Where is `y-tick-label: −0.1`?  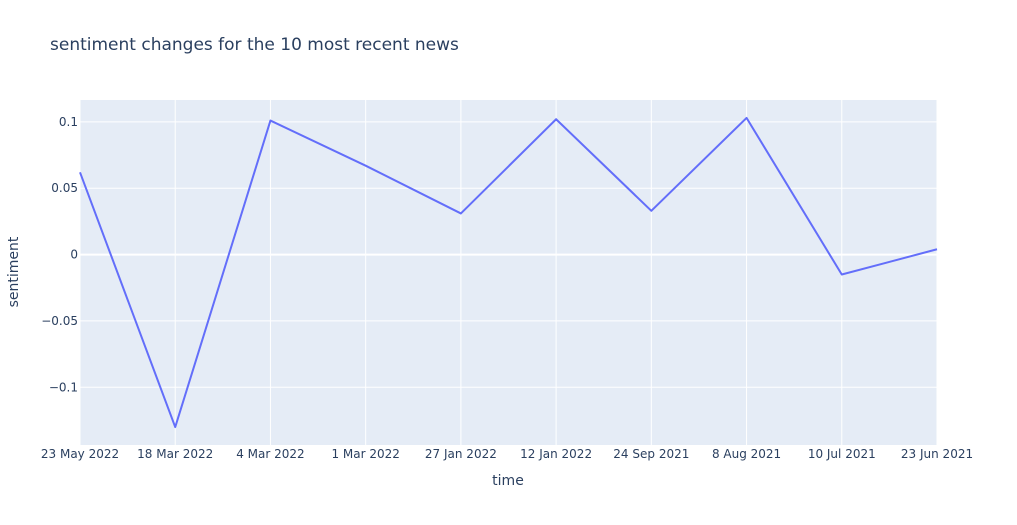 y-tick-label: −0.1 is located at coordinates (63, 387).